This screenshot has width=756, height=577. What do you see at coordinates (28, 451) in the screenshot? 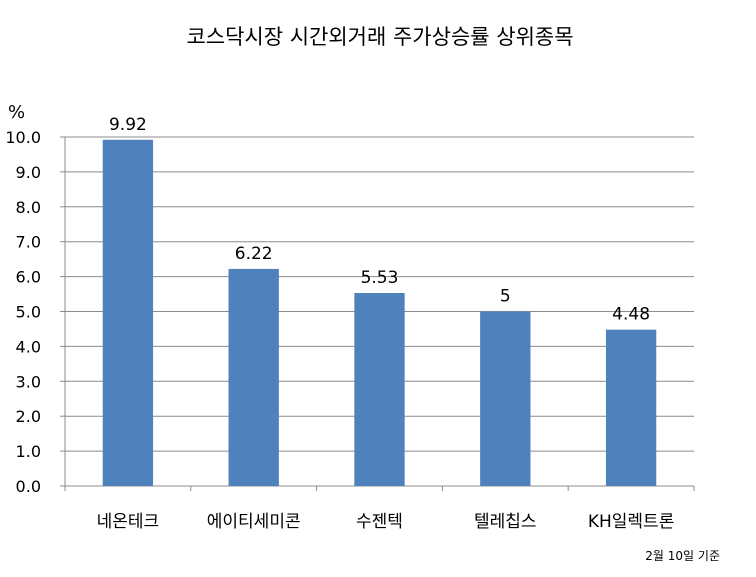
I see `y-tick-label: 1.0` at bounding box center [28, 451].